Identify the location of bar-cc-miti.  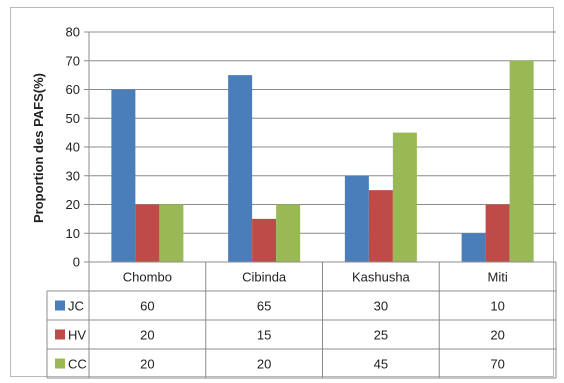
(521, 161).